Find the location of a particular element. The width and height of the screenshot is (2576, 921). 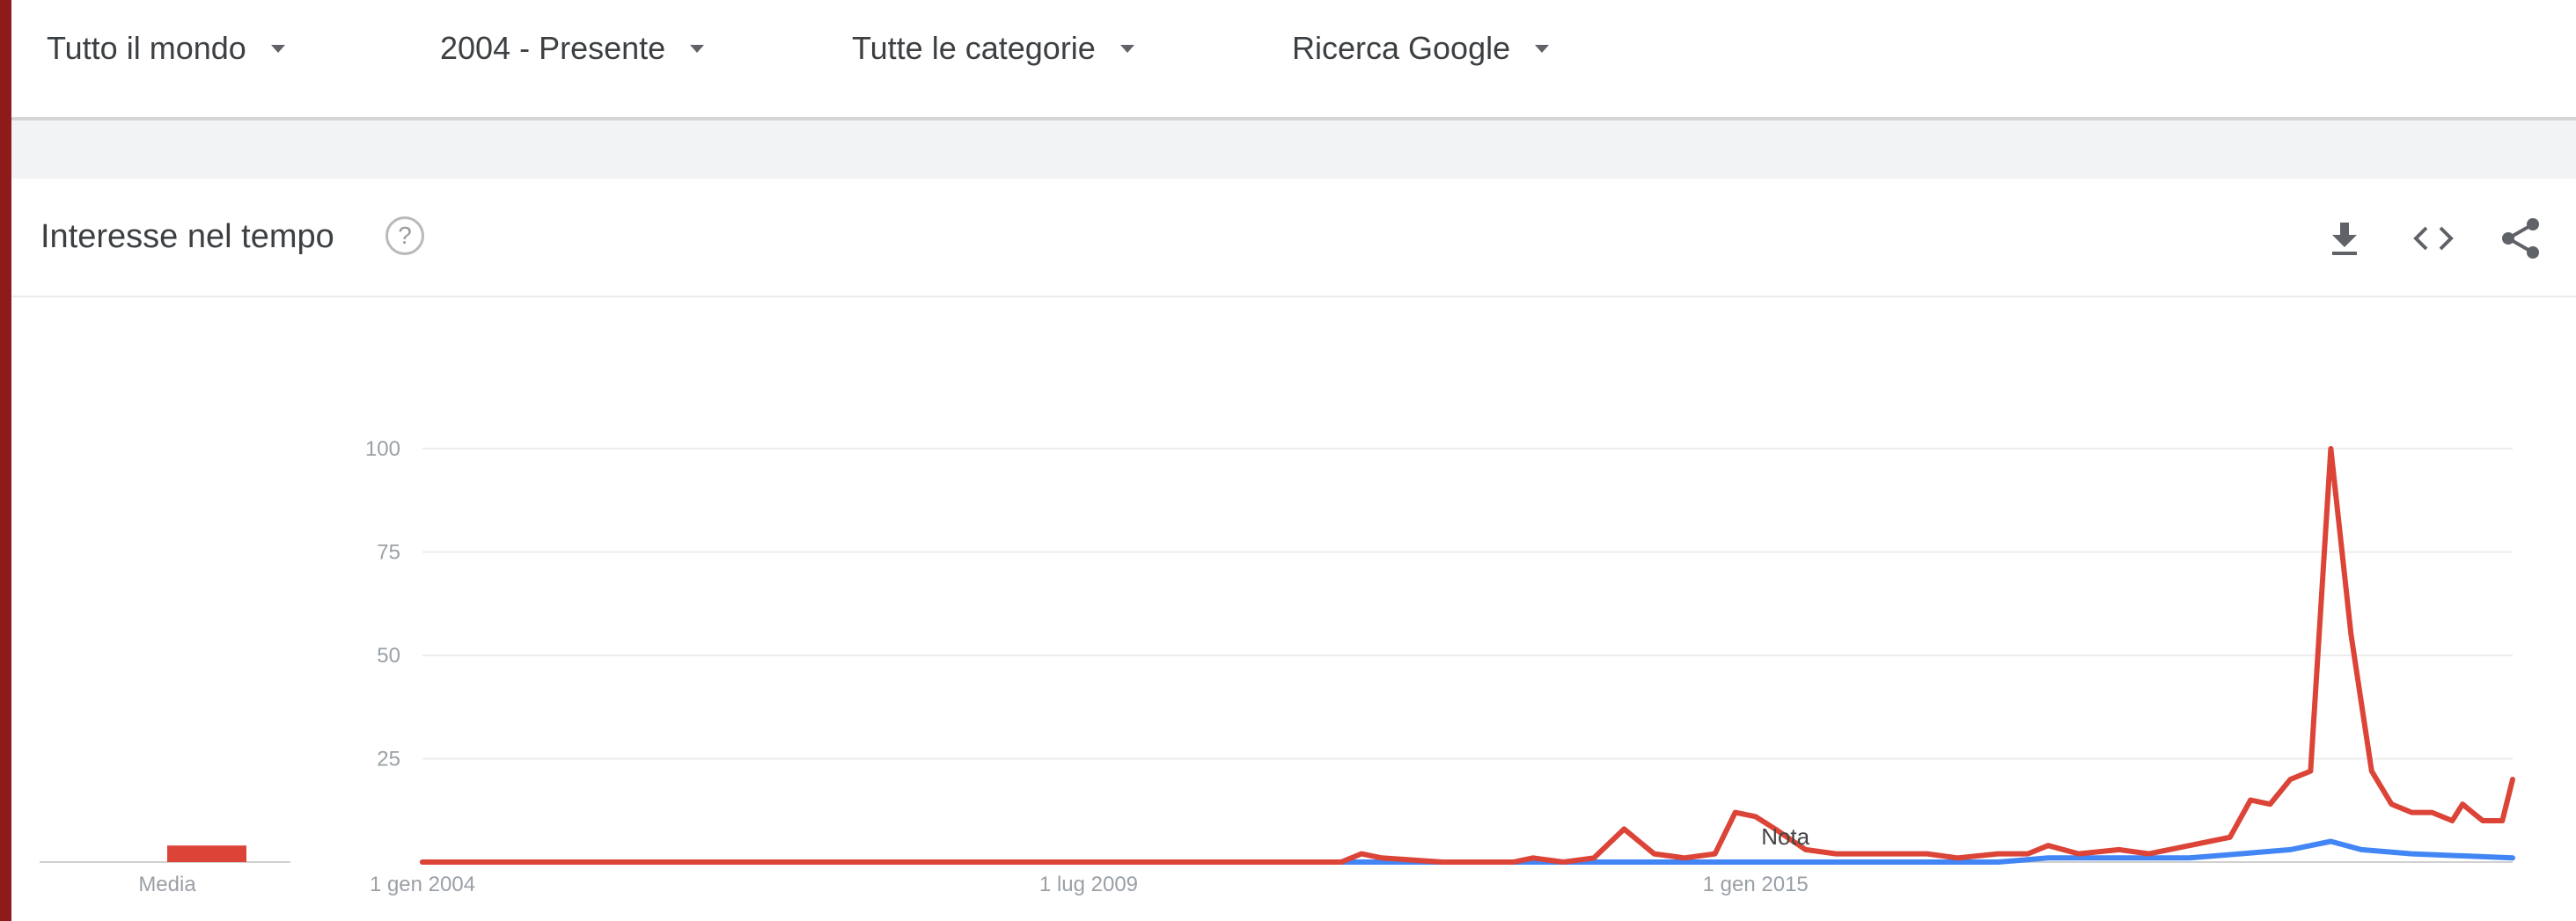

card-title: Interesse nel tempo is located at coordinates (187, 237).